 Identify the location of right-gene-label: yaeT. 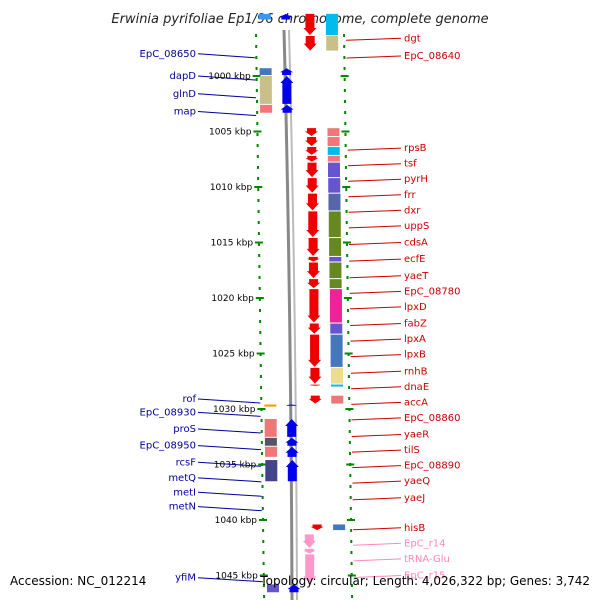
(416, 276).